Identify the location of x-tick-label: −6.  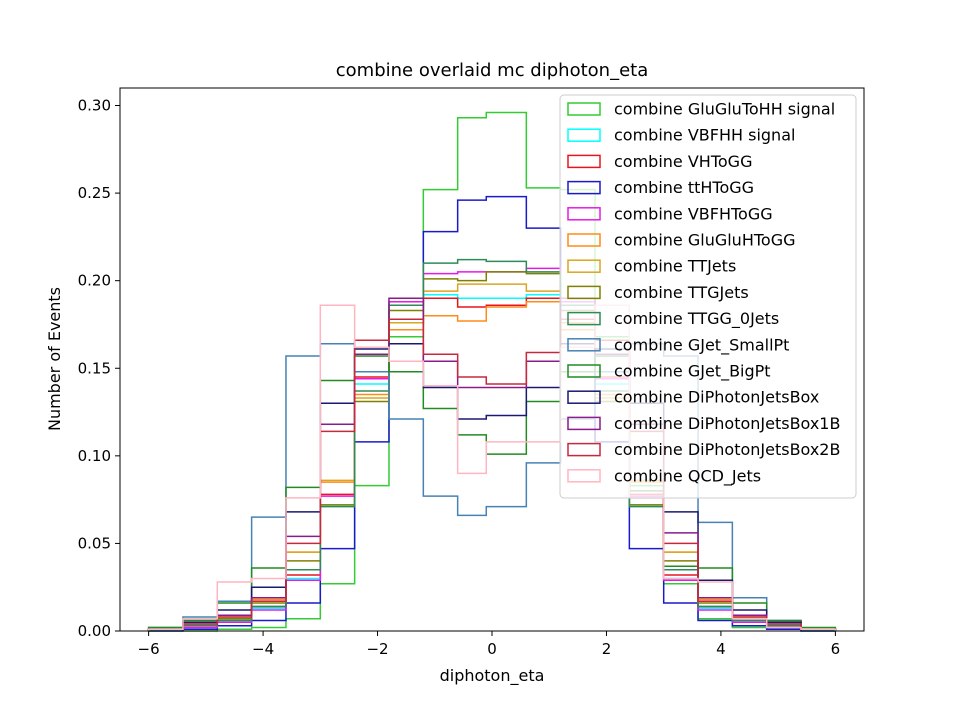
(149, 649).